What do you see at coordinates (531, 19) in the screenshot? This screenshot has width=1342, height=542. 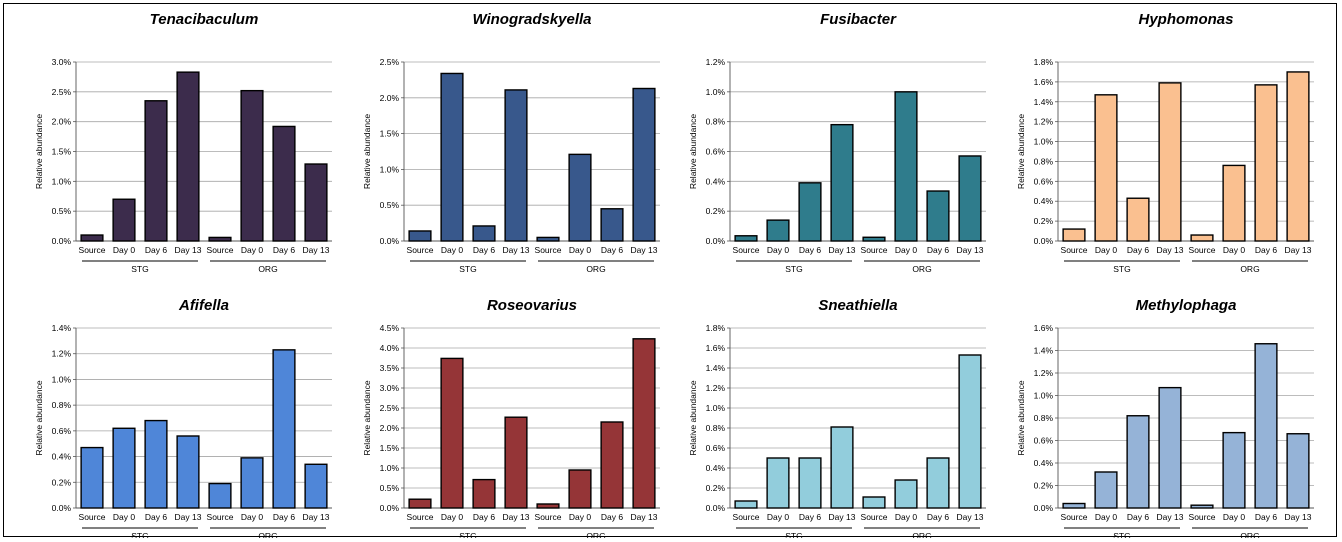 I see `chart-title: Winogradskyella` at bounding box center [531, 19].